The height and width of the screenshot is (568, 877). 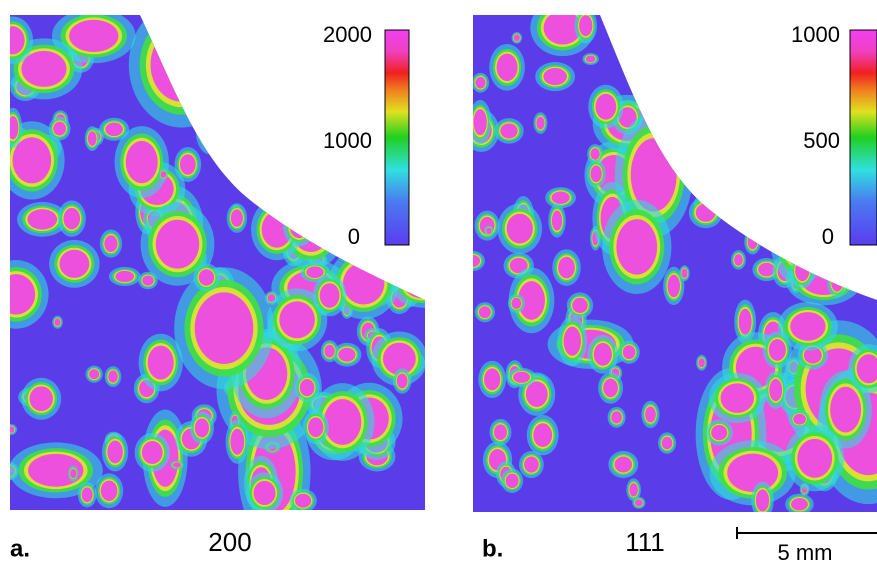 I want to click on colorbar-label: 500, so click(x=821, y=140).